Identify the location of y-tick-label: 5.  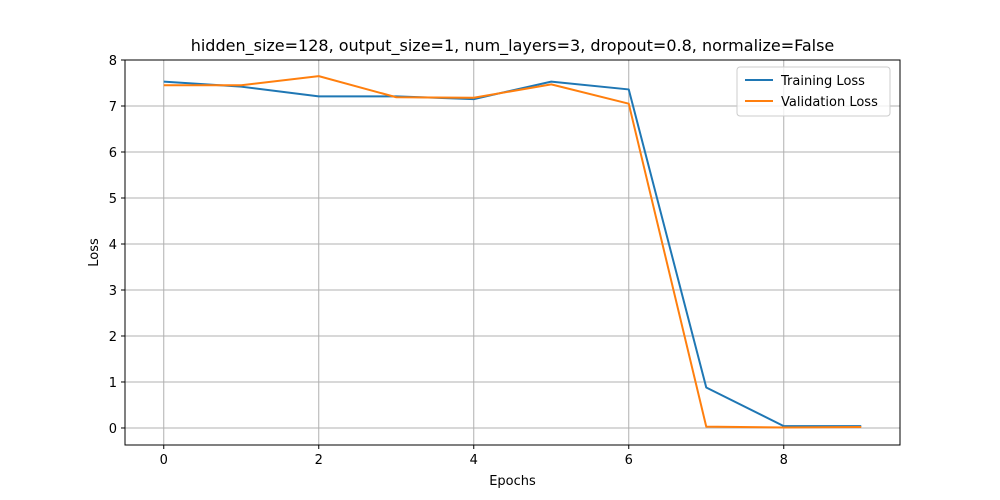
(113, 199).